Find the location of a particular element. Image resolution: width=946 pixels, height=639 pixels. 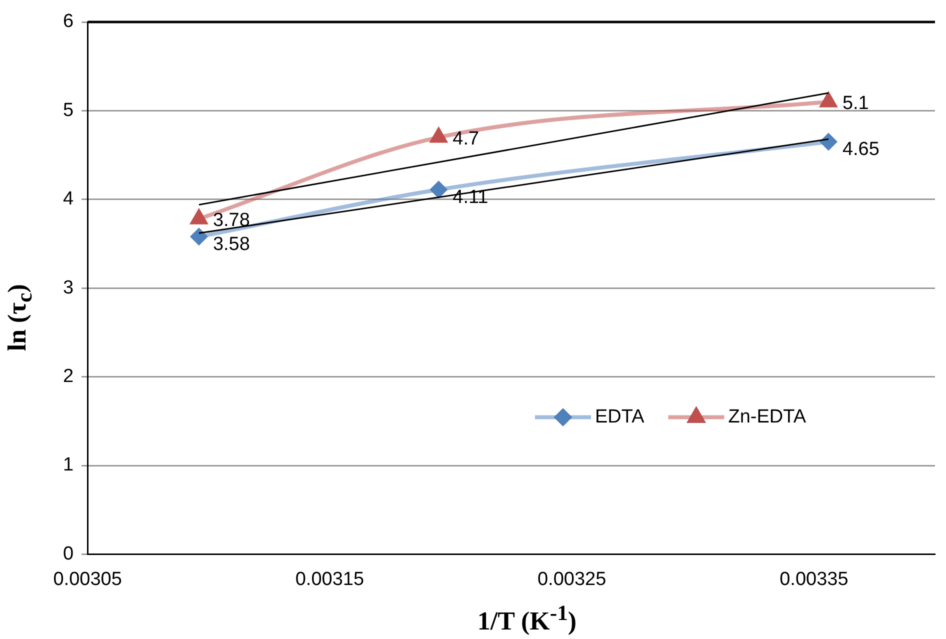

y-tick-label: 1 is located at coordinates (68, 465).